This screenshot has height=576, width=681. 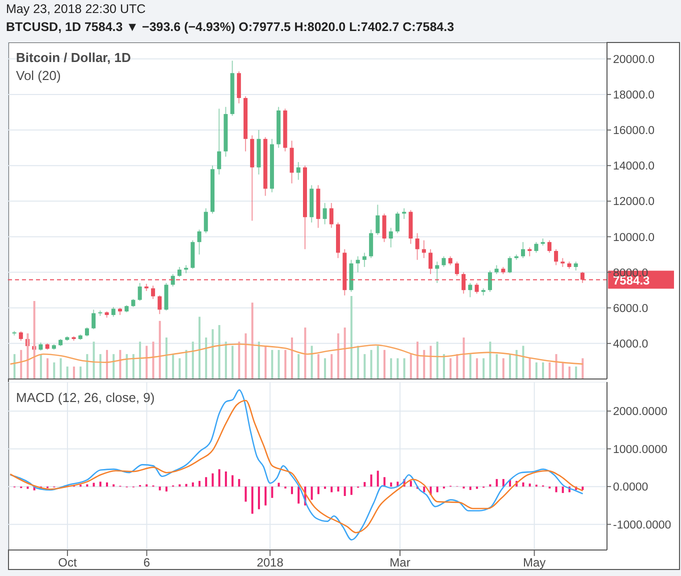 What do you see at coordinates (73, 57) in the screenshot?
I see `text: Bitcoin / Dollar, 1D` at bounding box center [73, 57].